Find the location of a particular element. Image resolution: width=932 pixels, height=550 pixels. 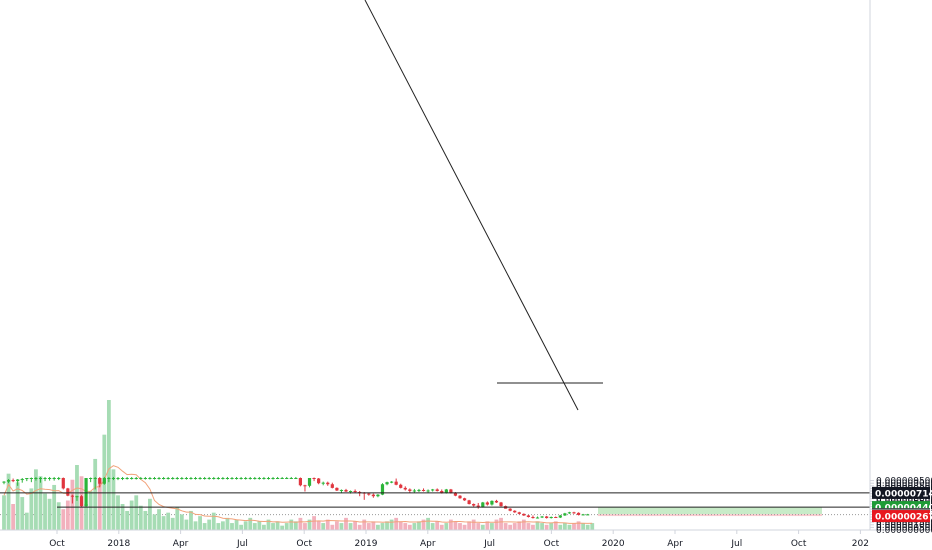

price-tick-label: 0.0000015000 is located at coordinates (904, 523).